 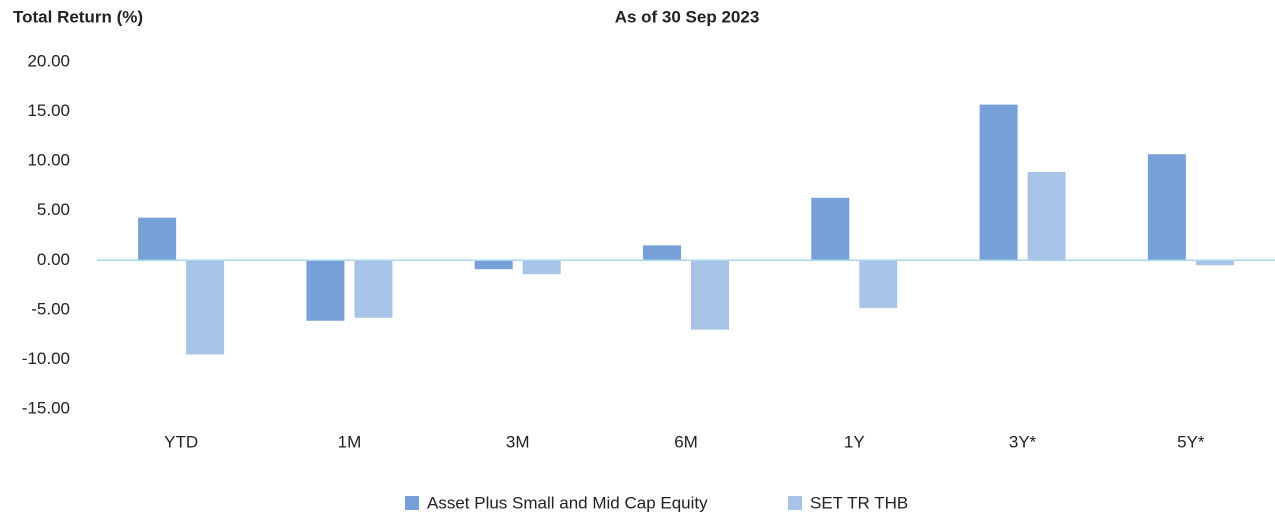 What do you see at coordinates (53, 259) in the screenshot?
I see `y-tick-label: 0.00` at bounding box center [53, 259].